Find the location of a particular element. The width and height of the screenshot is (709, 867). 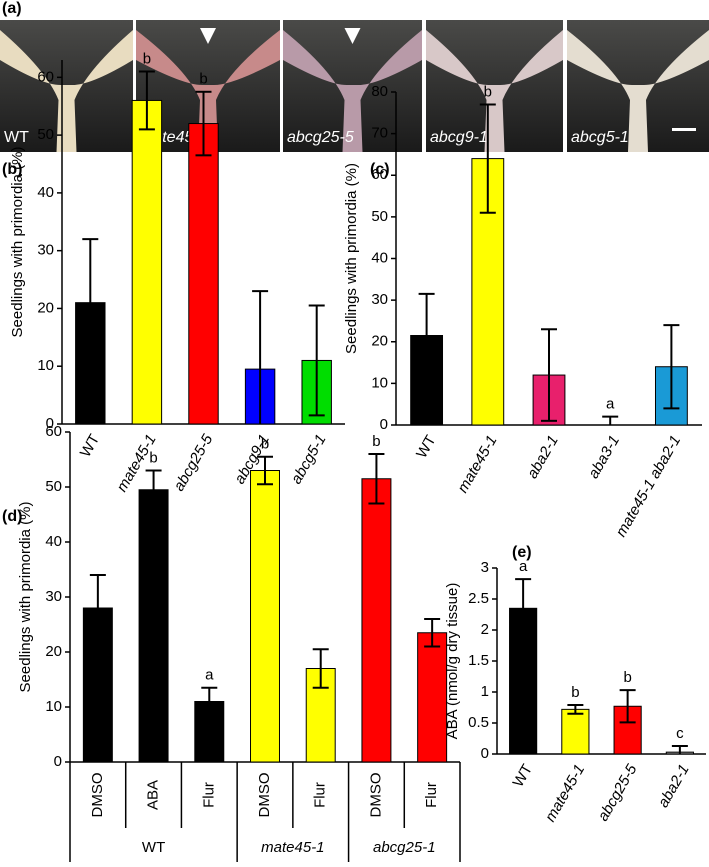

y-tick-label: 0.5 is located at coordinates (478, 722).